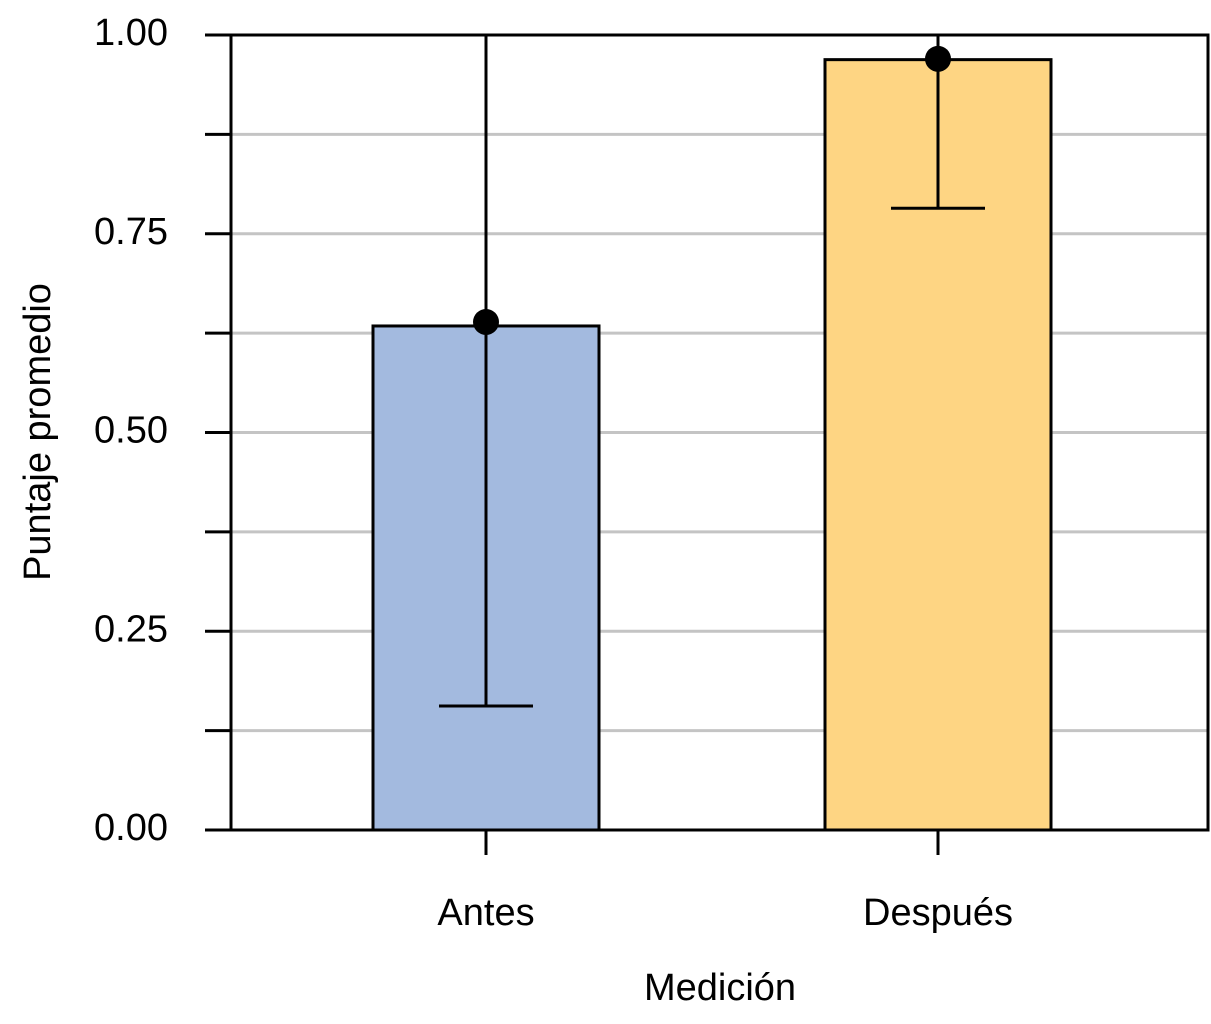 This screenshot has height=1024, width=1211. I want to click on x-tick-label: Antes, so click(485, 913).